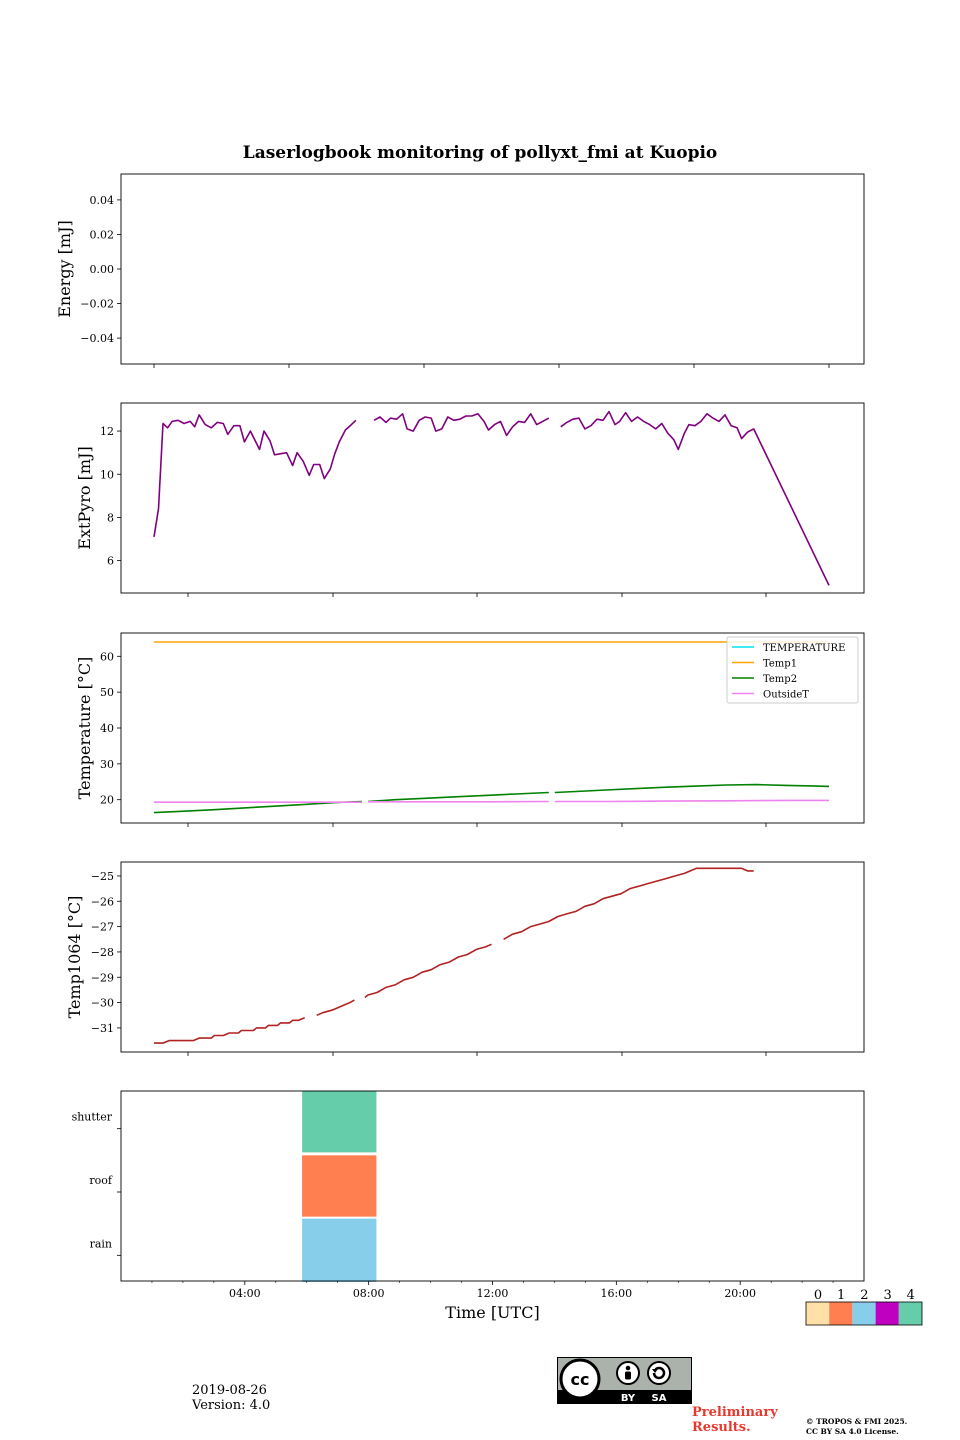 This screenshot has height=1440, width=960. Describe the element at coordinates (102, 927) in the screenshot. I see `ytick-label: −27` at that location.